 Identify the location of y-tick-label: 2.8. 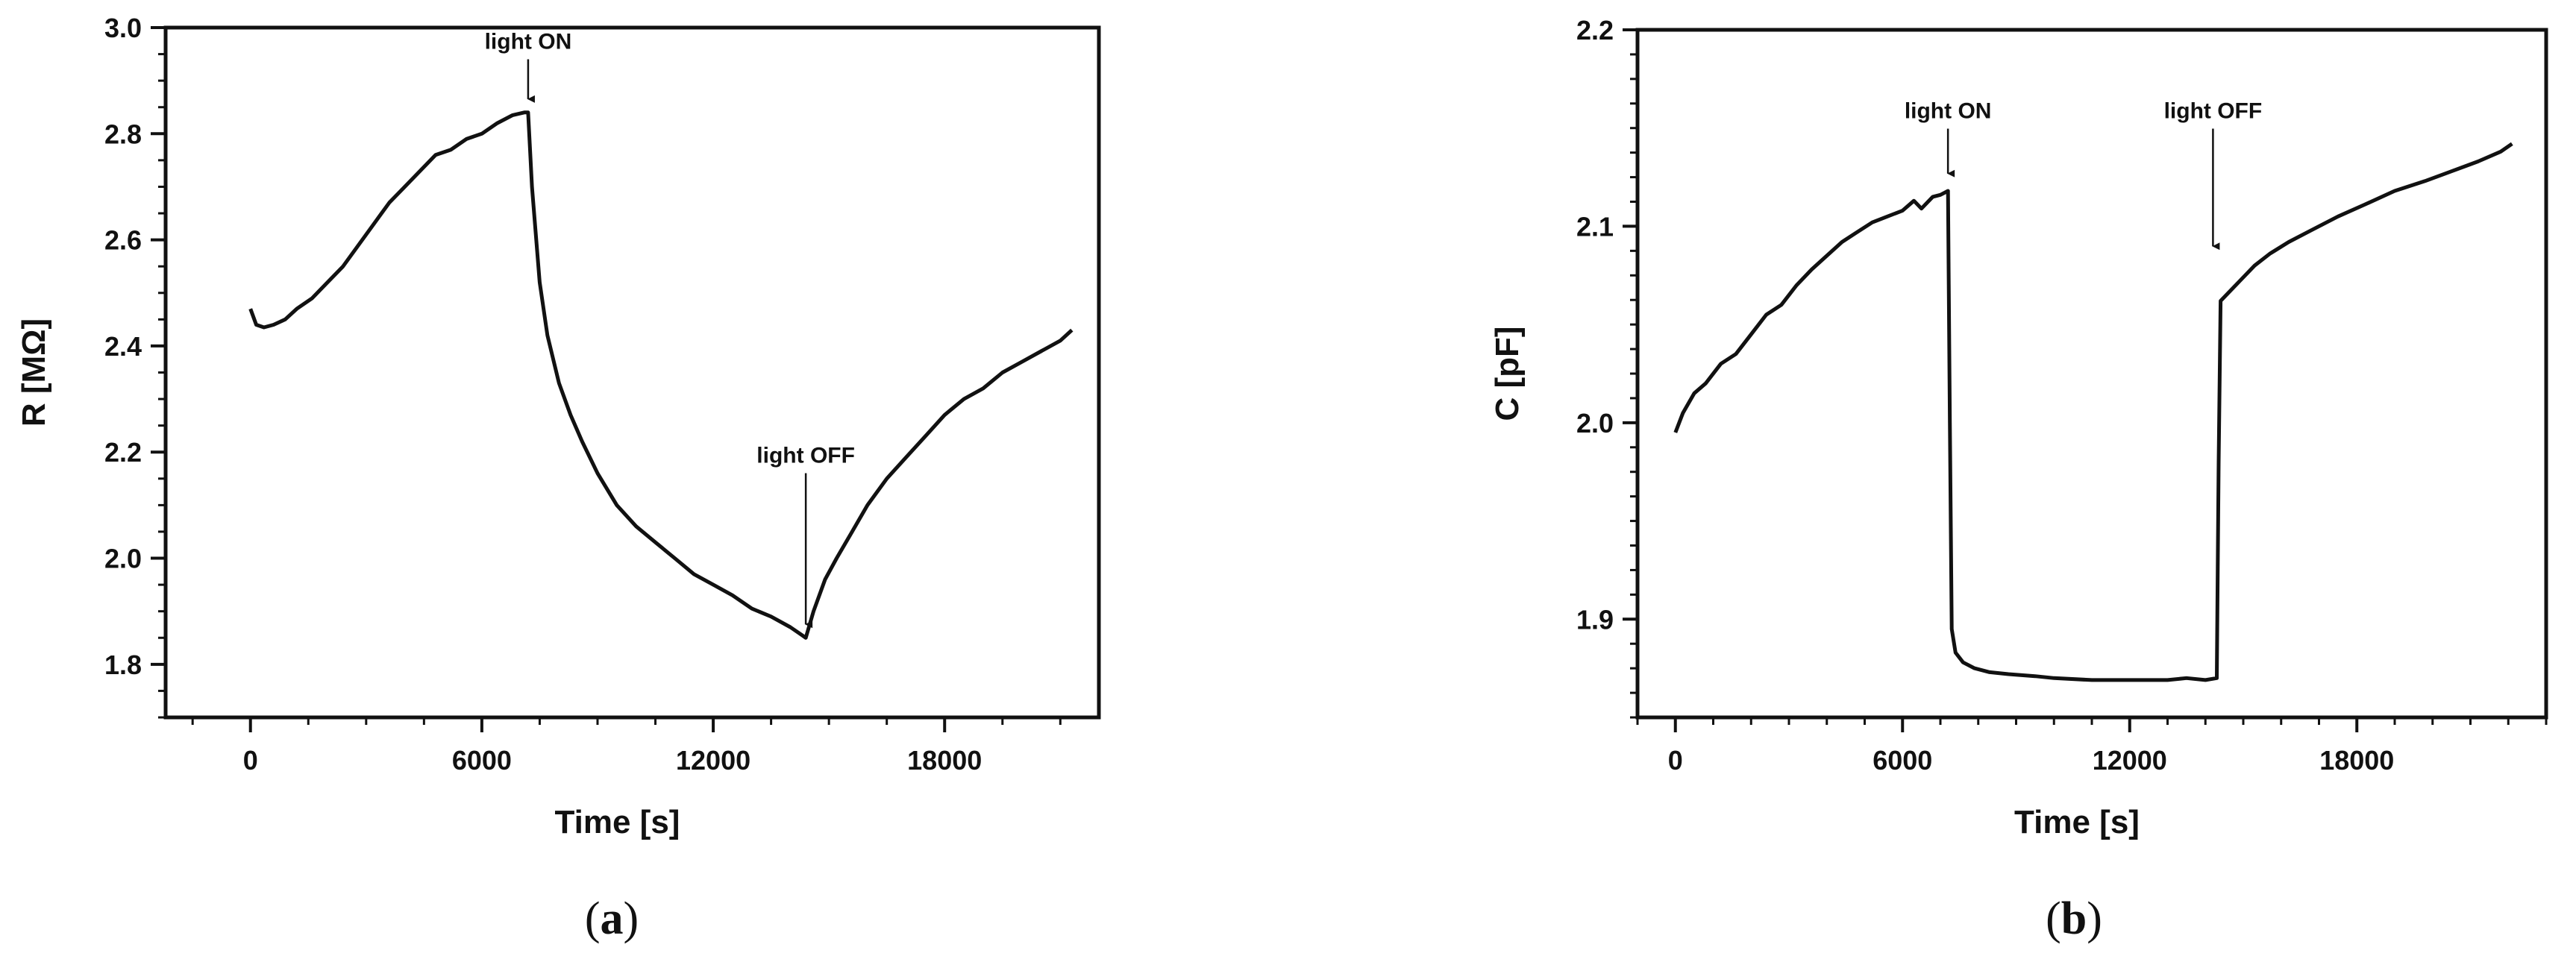
(123, 134).